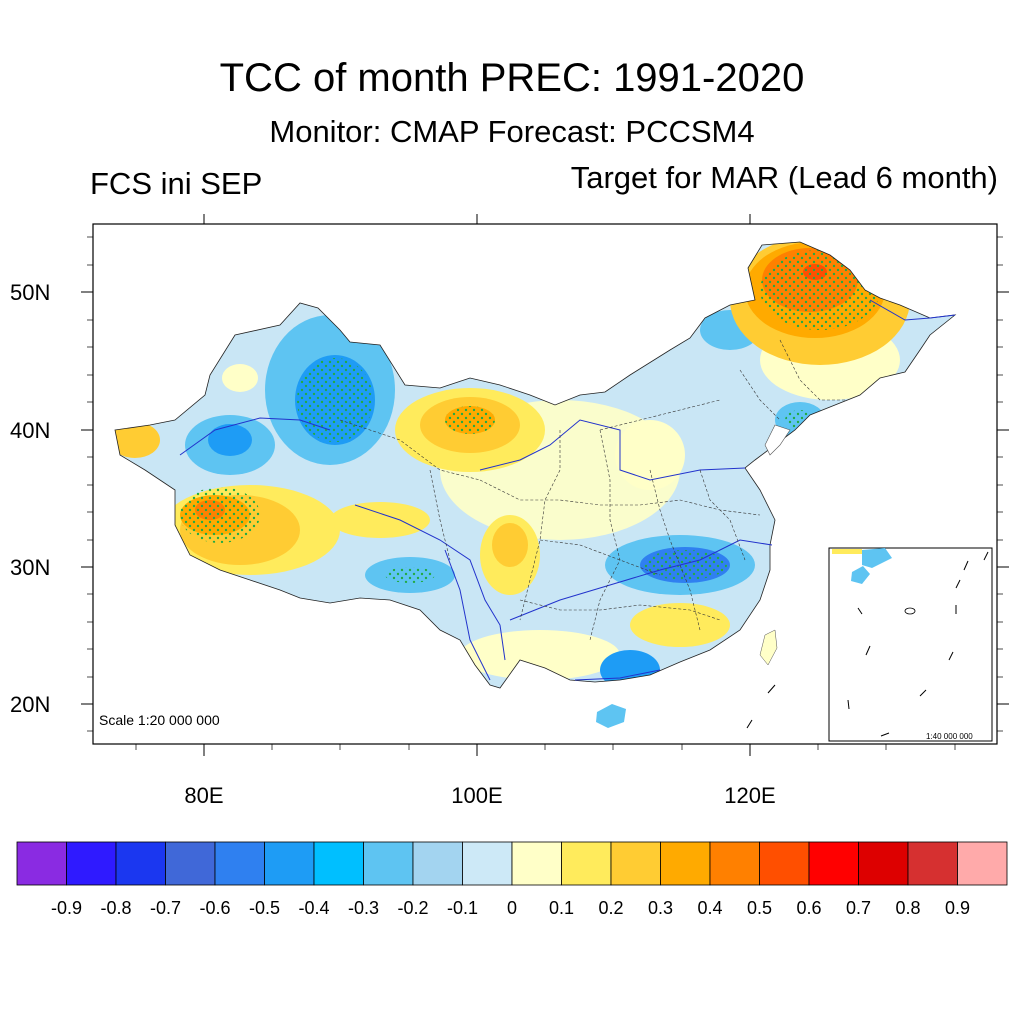 This screenshot has width=1024, height=1024. Describe the element at coordinates (203, 795) in the screenshot. I see `lon-tick-label: 80E` at that location.